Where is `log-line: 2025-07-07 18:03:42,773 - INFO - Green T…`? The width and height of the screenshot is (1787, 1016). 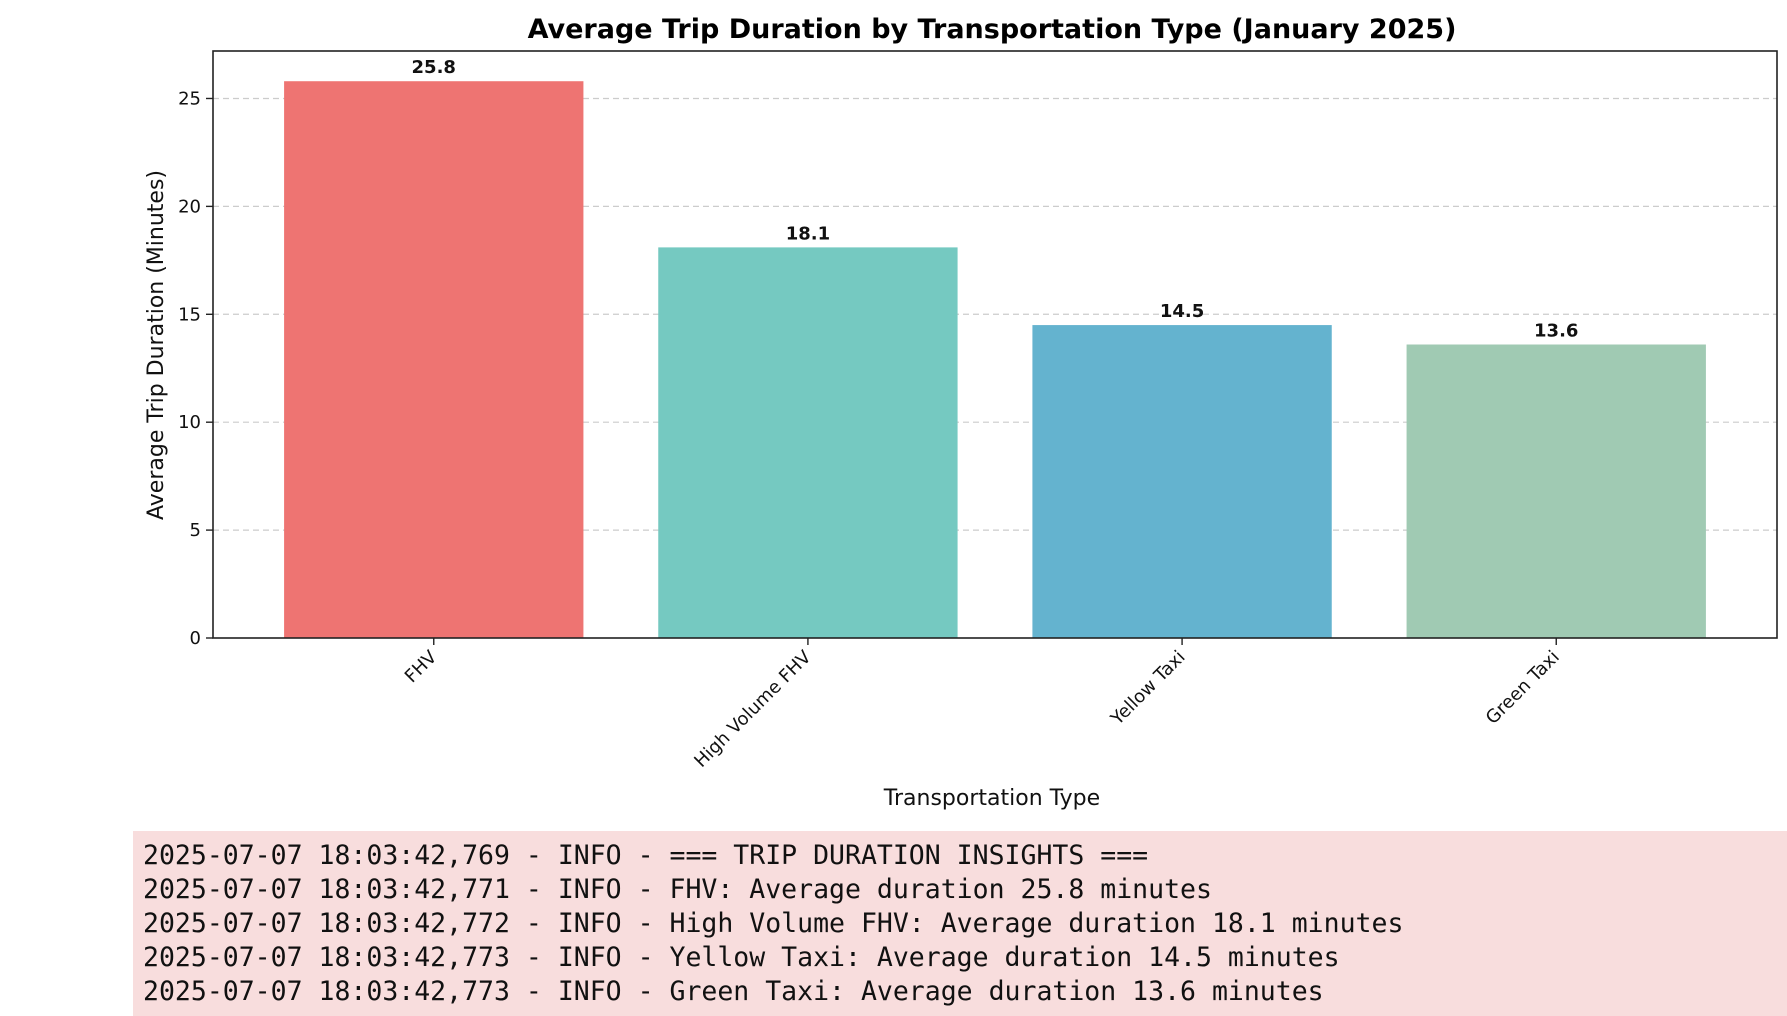
log-line: 2025-07-07 18:03:42,773 - INFO - Green T… is located at coordinates (733, 991).